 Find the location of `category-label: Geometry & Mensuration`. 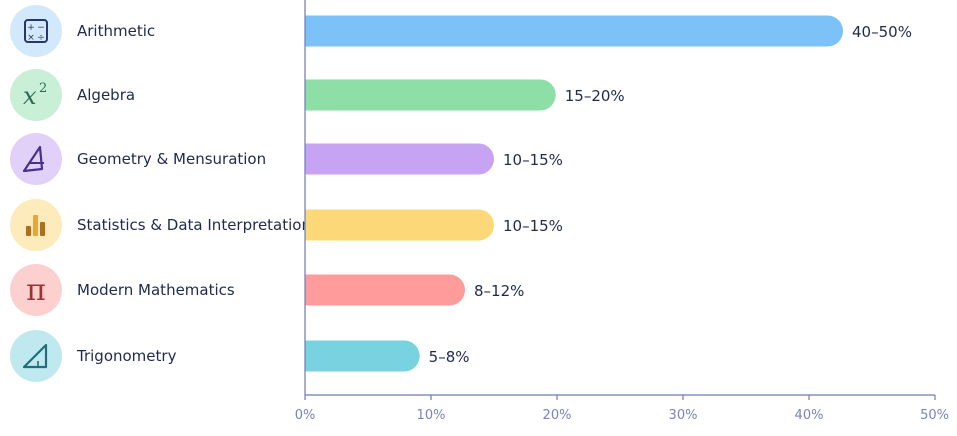

category-label: Geometry & Mensuration is located at coordinates (171, 159).